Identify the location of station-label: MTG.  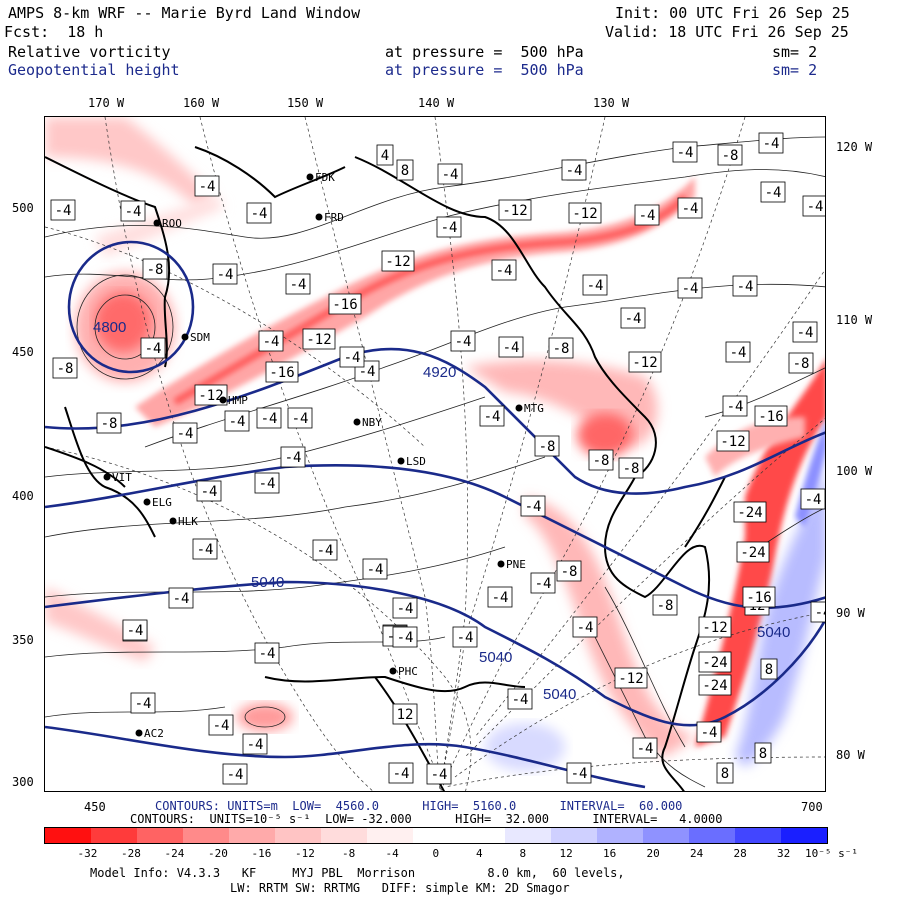
(534, 408).